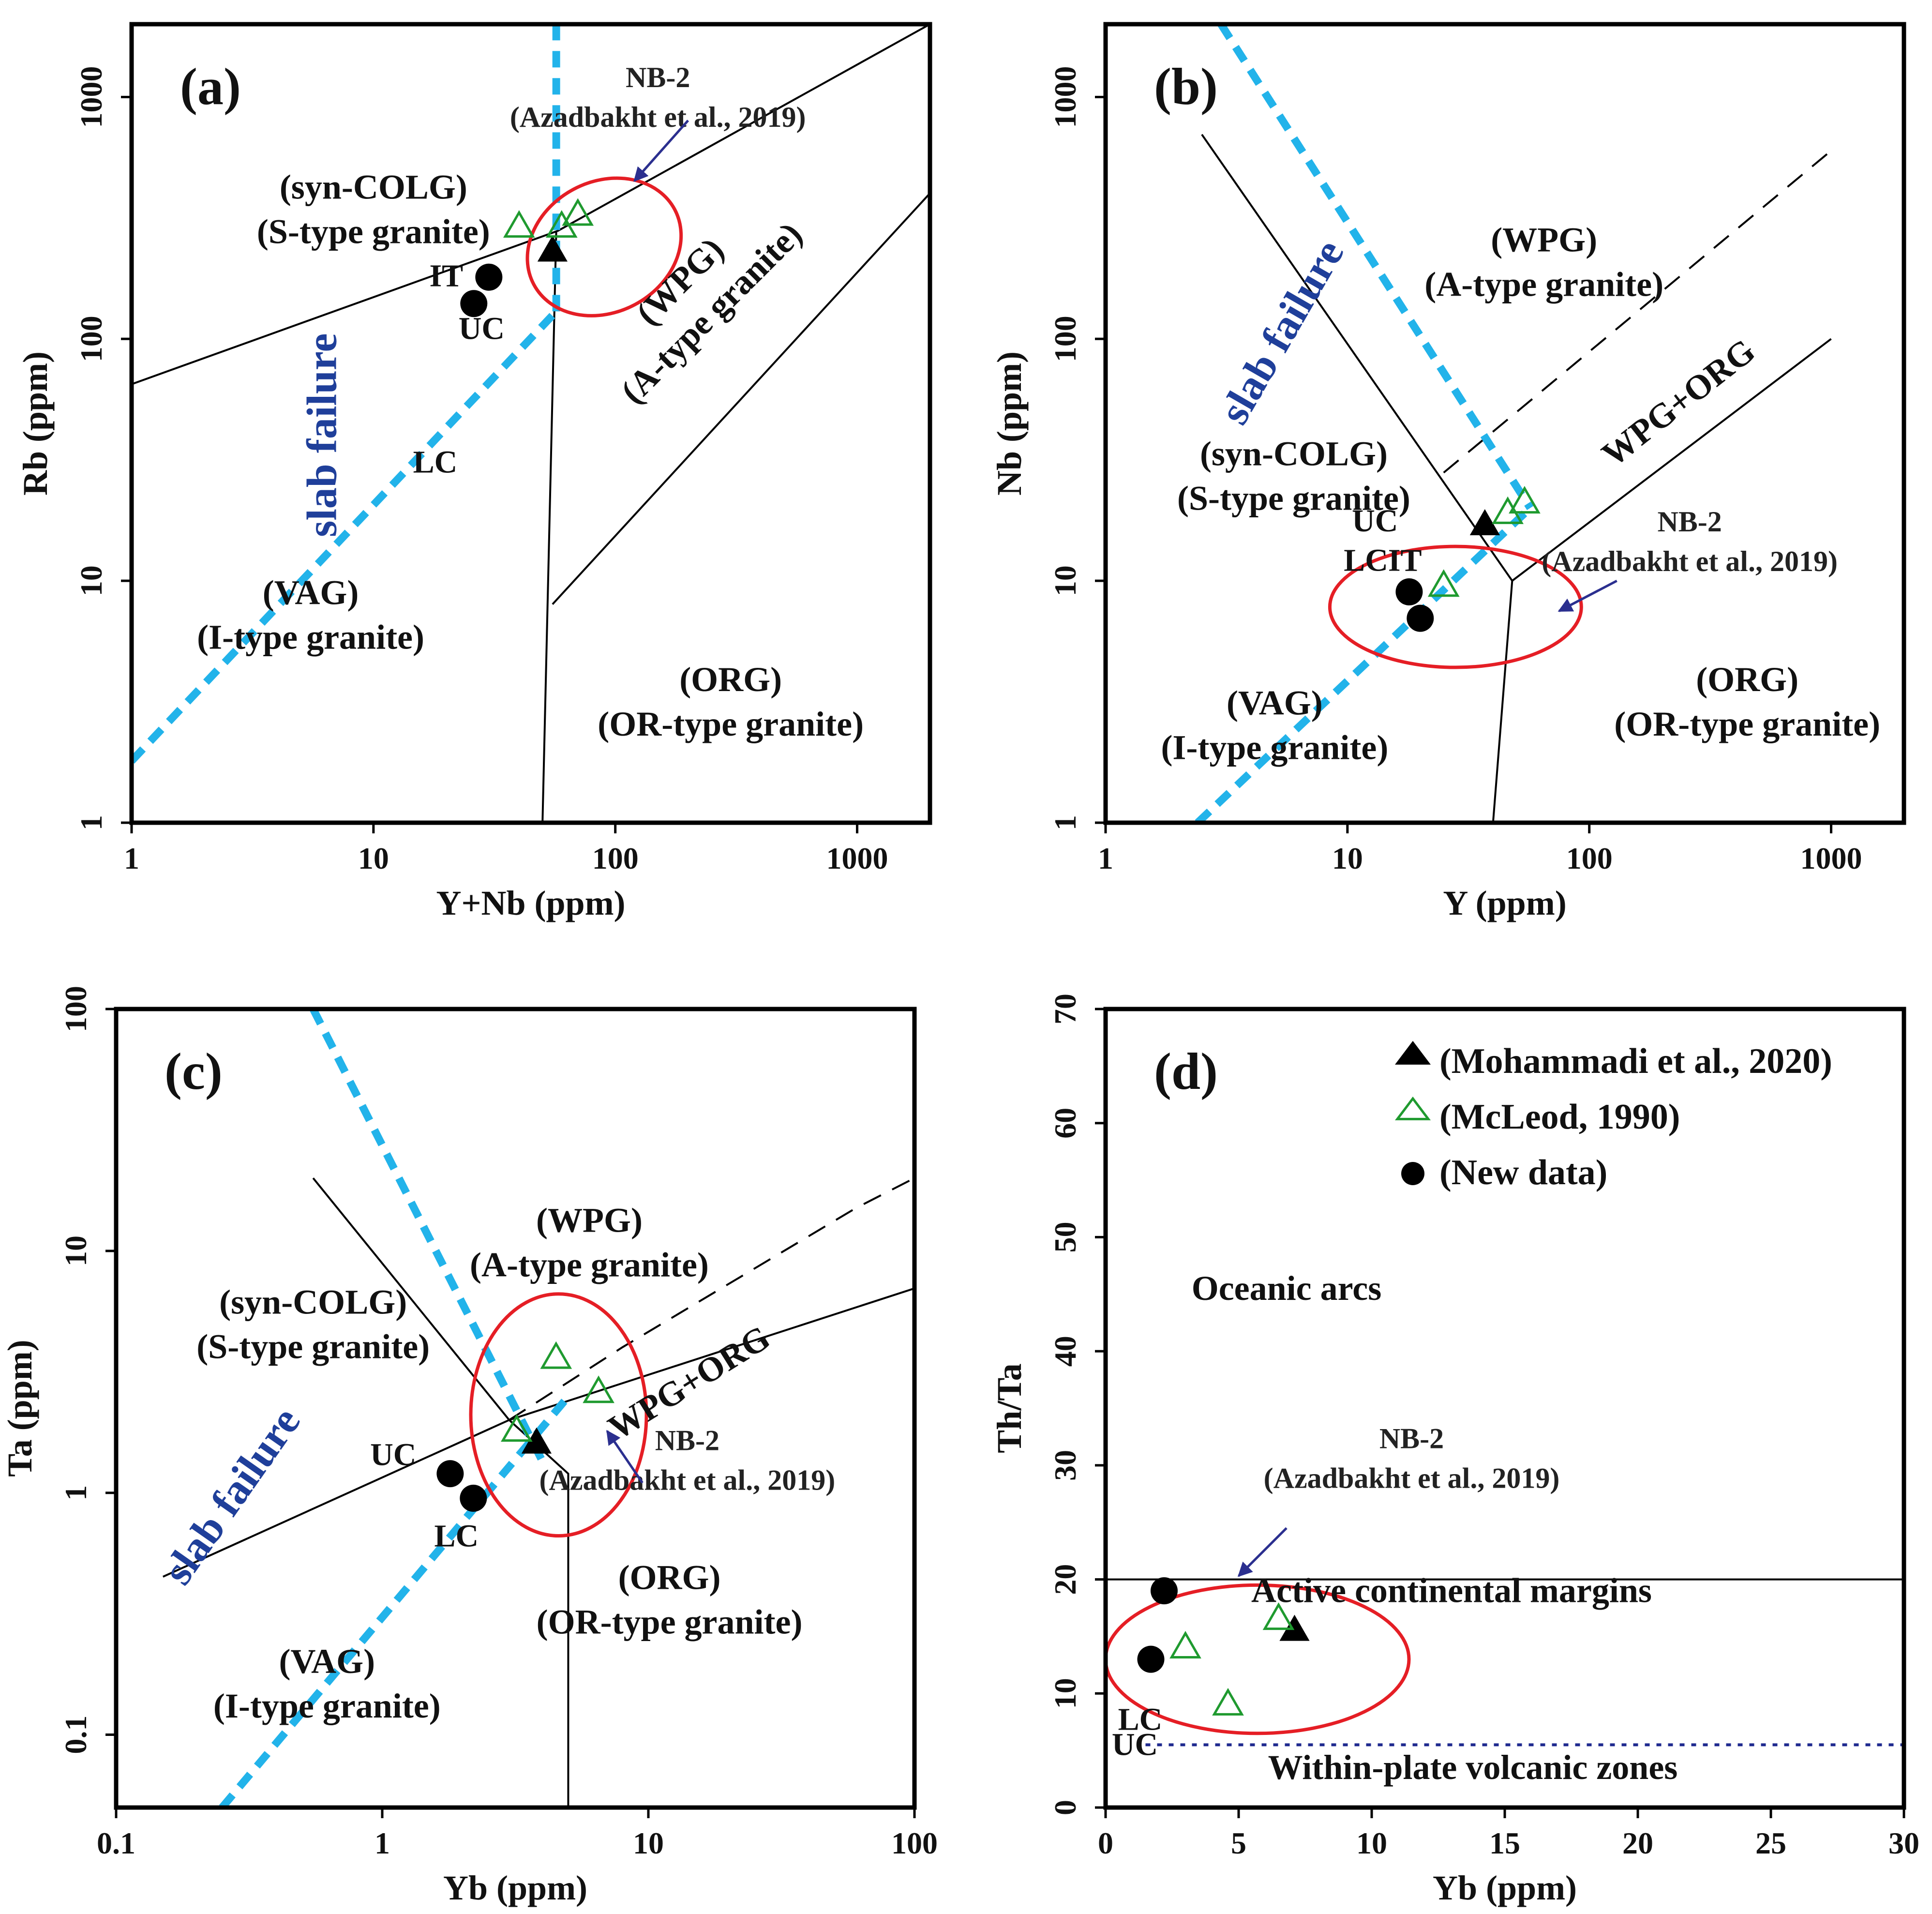 This screenshot has height=1914, width=1932. Describe the element at coordinates (1287, 1288) in the screenshot. I see `field-label-oceanic-arcs: Oceanic arcs` at that location.